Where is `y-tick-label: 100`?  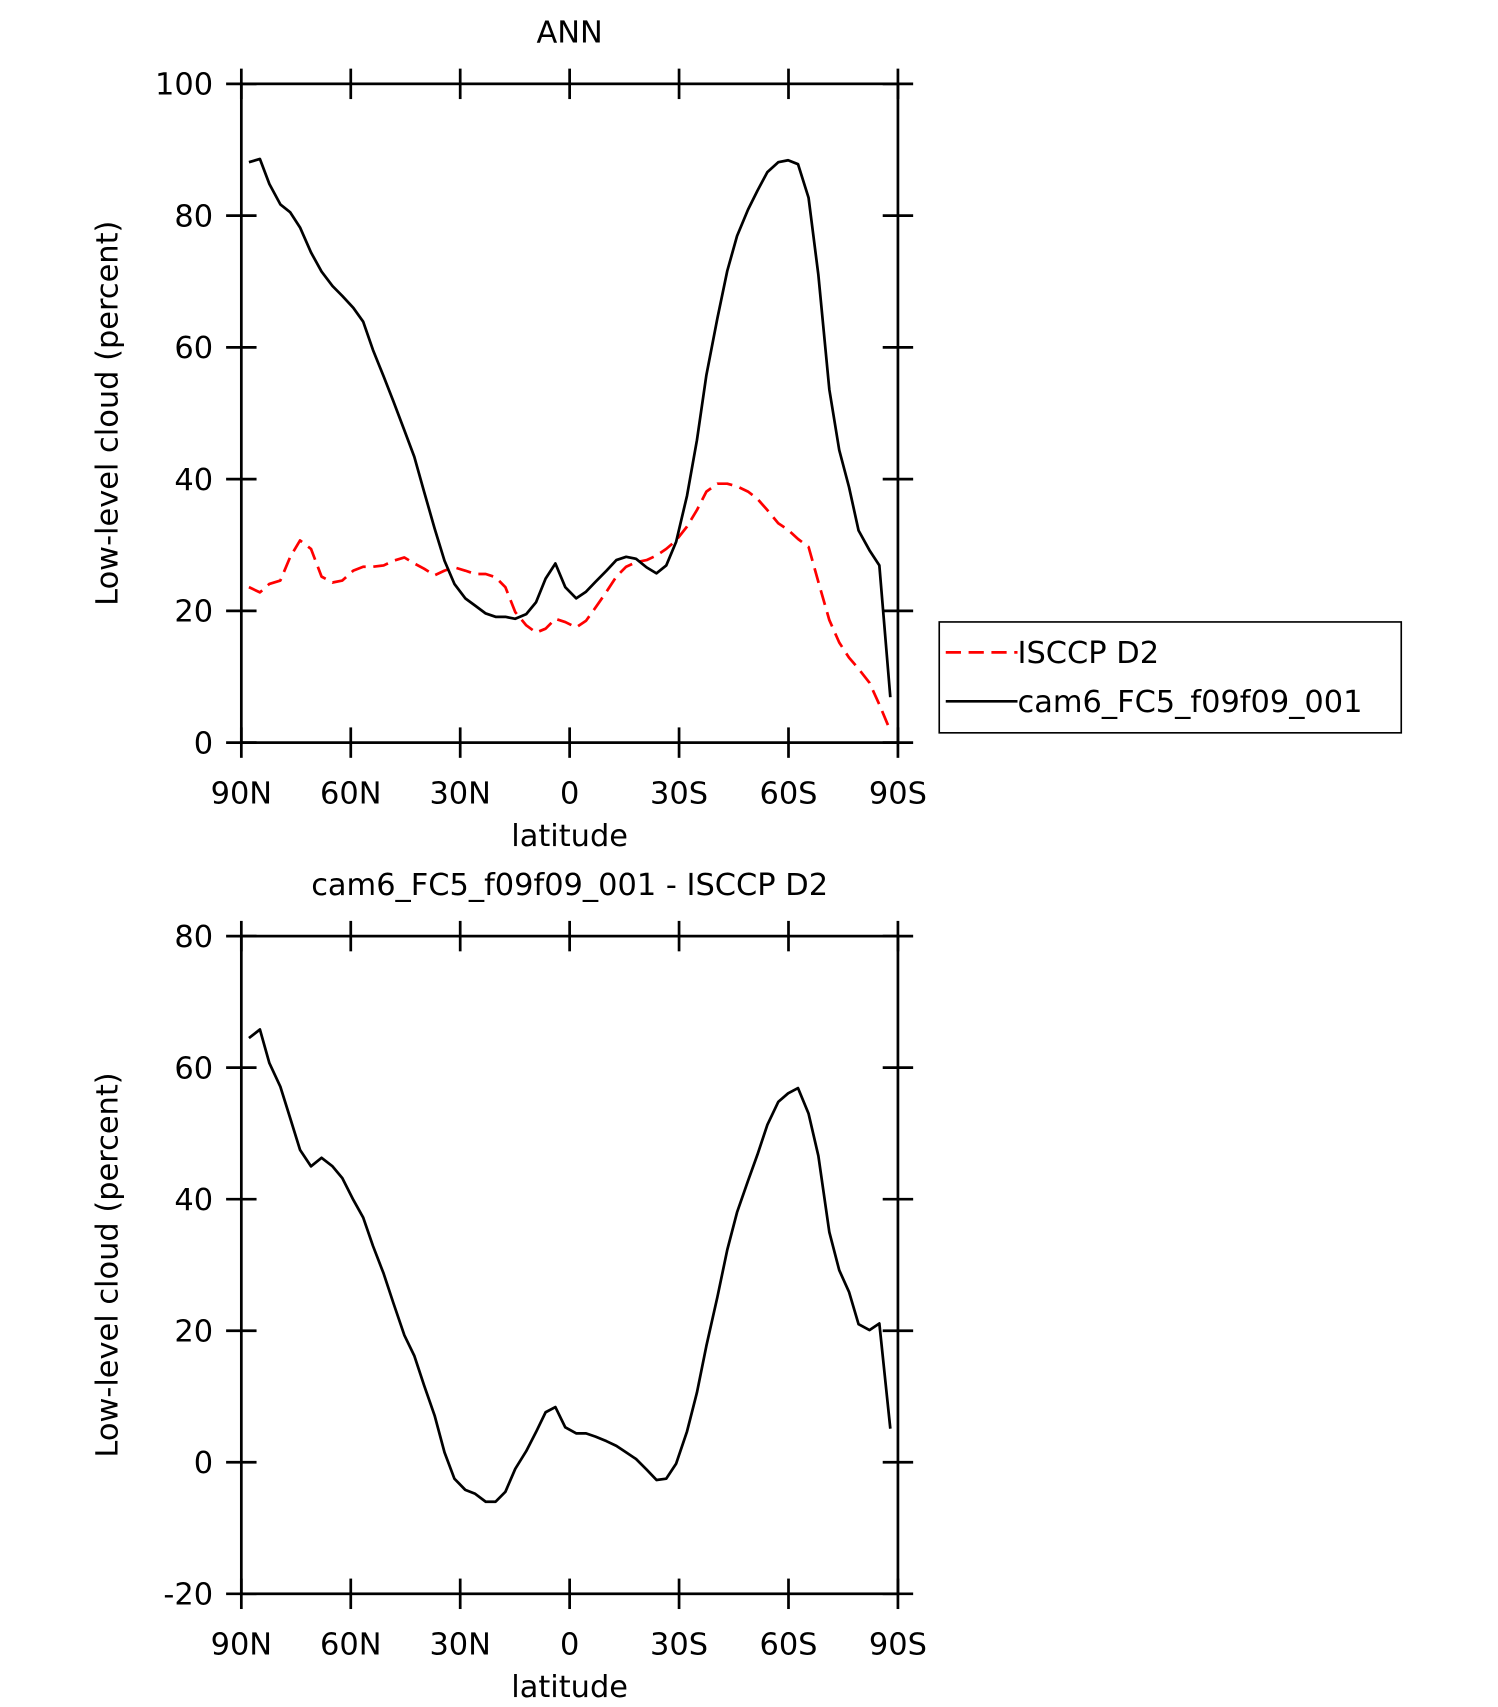
y-tick-label: 100 is located at coordinates (184, 85).